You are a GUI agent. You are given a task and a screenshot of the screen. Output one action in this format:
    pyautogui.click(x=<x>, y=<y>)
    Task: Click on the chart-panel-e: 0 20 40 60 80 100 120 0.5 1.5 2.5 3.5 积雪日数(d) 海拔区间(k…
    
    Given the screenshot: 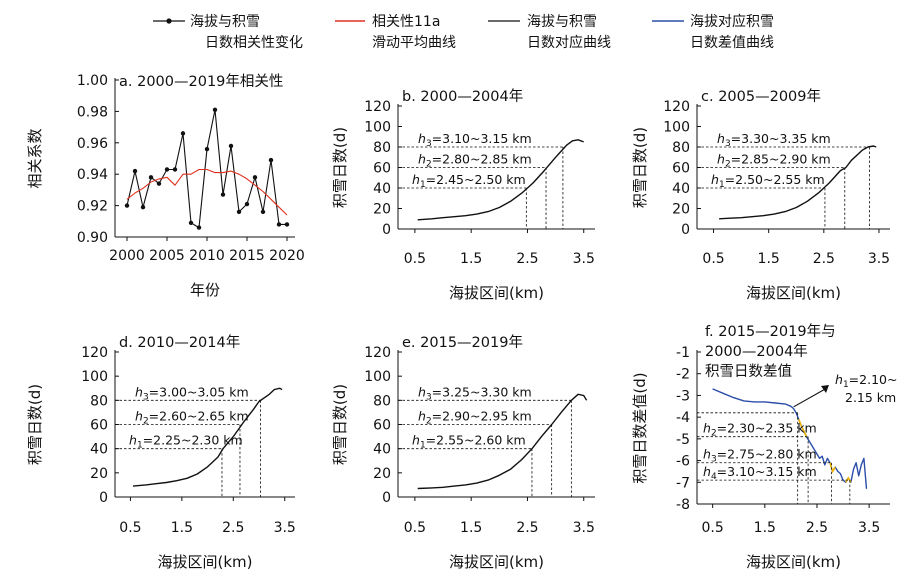 What is the action you would take?
    pyautogui.click(x=463, y=452)
    